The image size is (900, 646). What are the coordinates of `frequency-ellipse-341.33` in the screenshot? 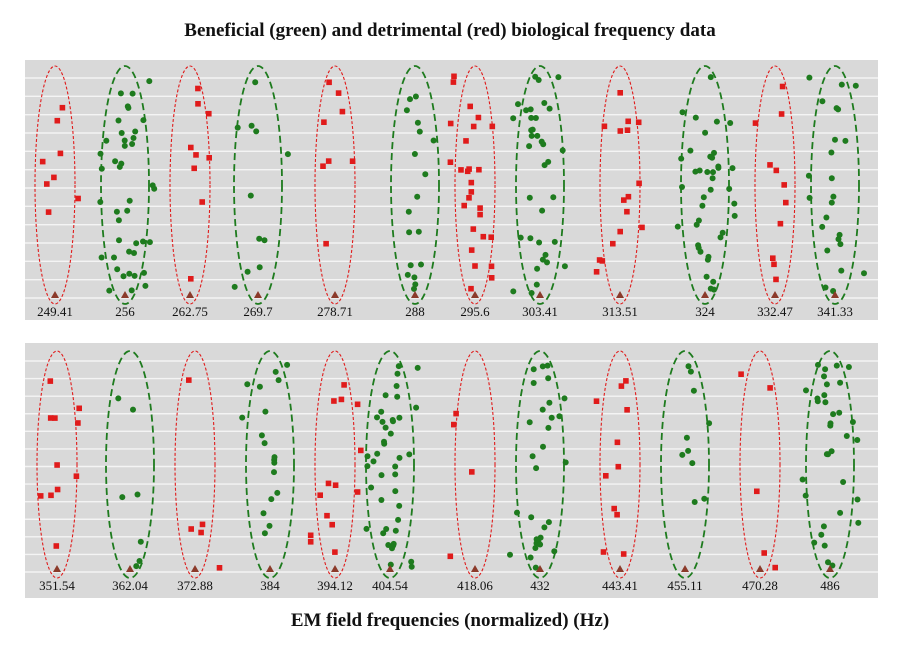 It's located at (835, 185).